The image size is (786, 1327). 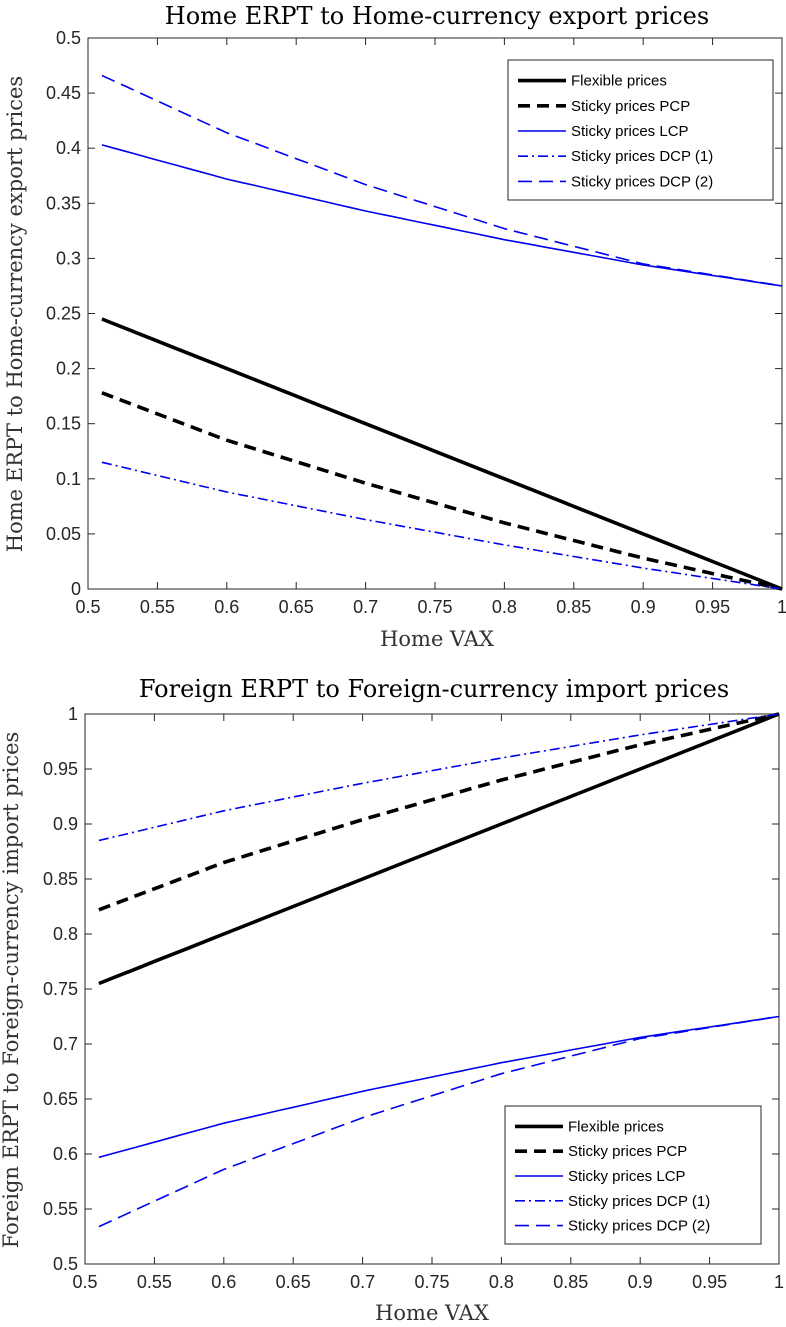 I want to click on y-tick-label: 1, so click(x=73, y=714).